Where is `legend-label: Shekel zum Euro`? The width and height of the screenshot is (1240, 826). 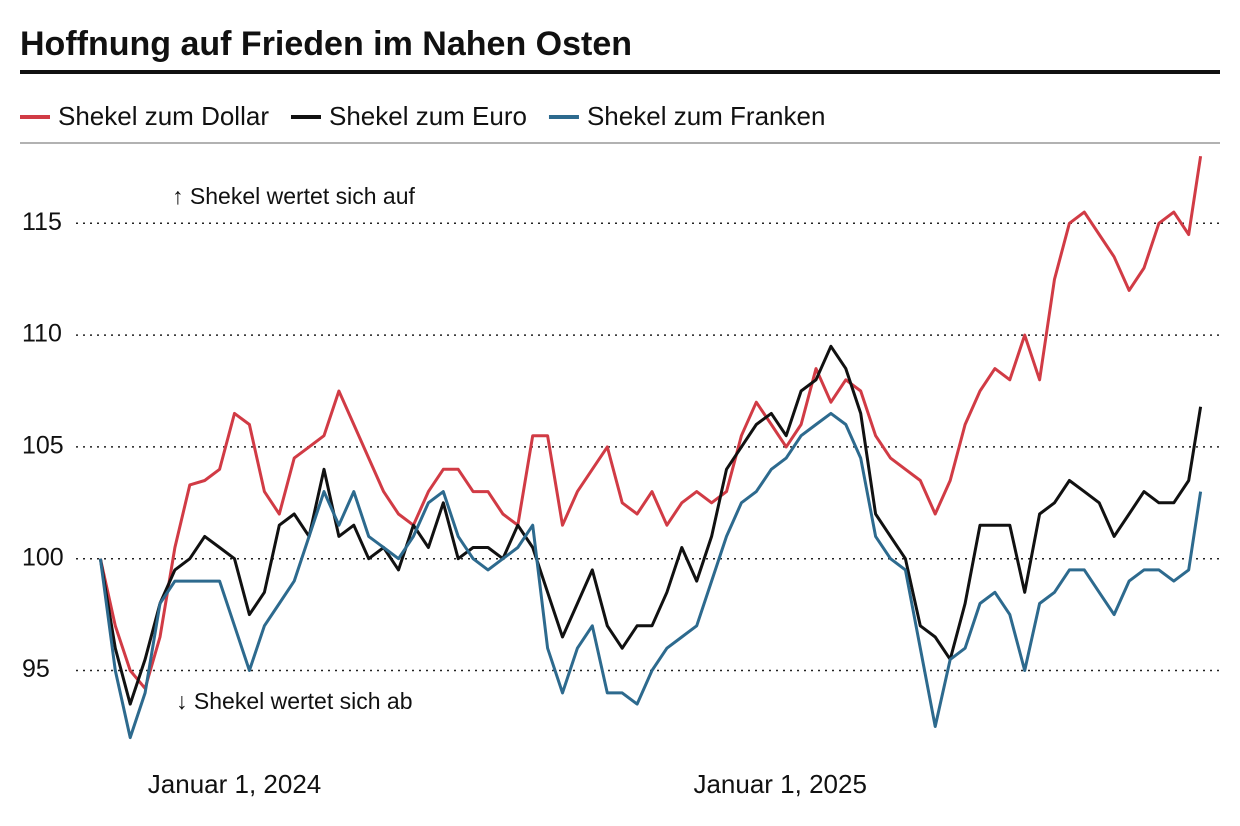
legend-label: Shekel zum Euro is located at coordinates (428, 116).